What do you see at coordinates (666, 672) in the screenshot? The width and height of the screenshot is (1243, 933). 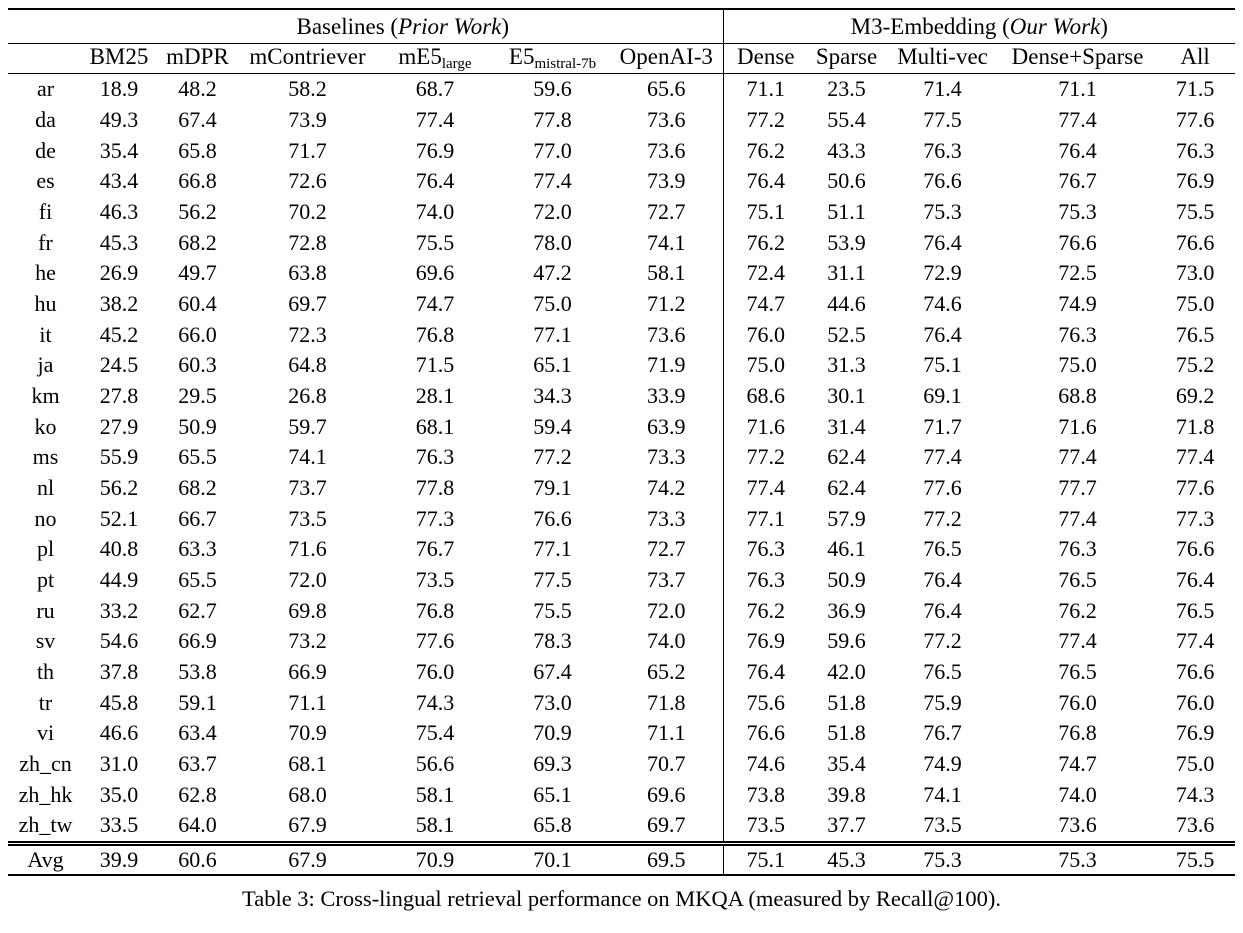 I see `value-cell: 65.2` at bounding box center [666, 672].